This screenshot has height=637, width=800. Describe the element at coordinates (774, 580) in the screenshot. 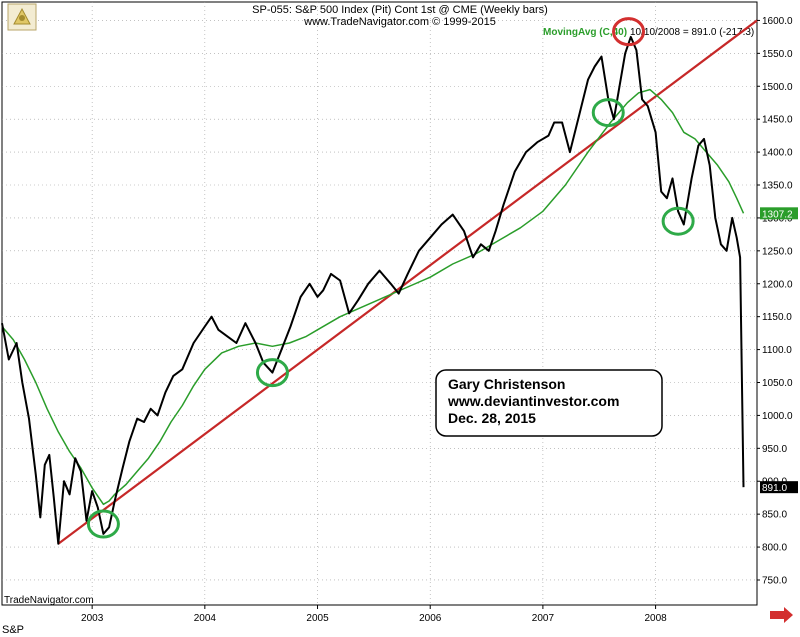

I see `y-tick-label: 750.0` at that location.